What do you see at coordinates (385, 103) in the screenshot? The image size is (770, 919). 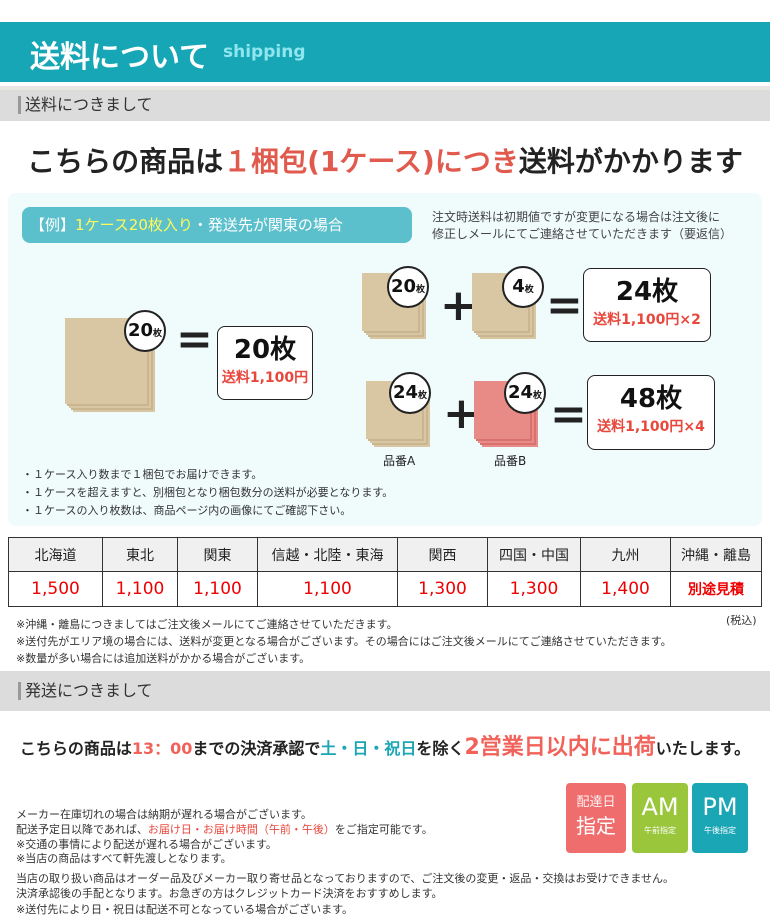 I see `section-bar-shipping-fee: 送料につきまして` at bounding box center [385, 103].